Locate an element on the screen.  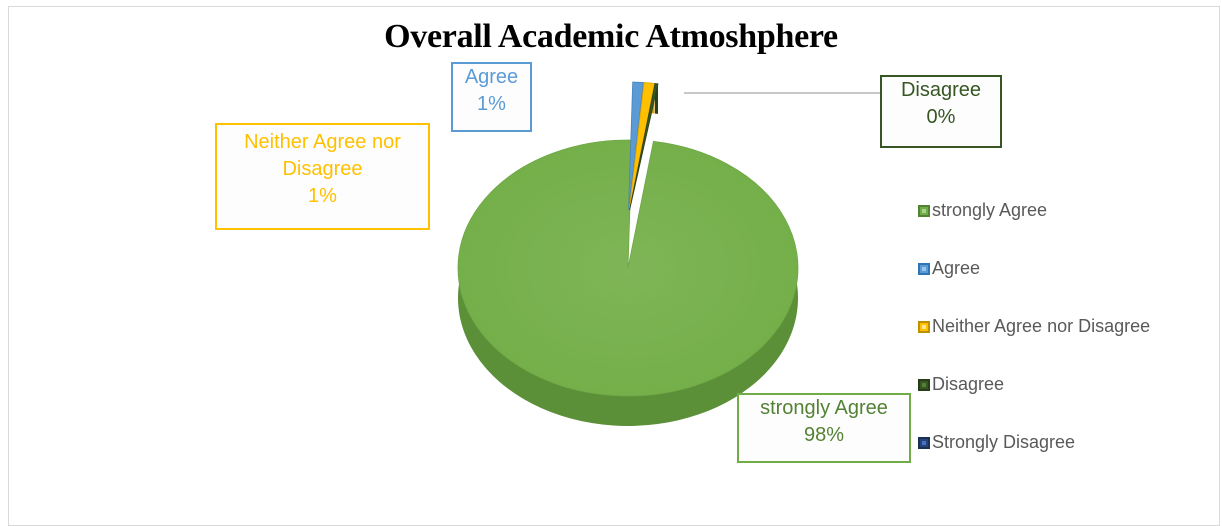
data-label-neither: Neither Agree nor Disagree 1% is located at coordinates (322, 176).